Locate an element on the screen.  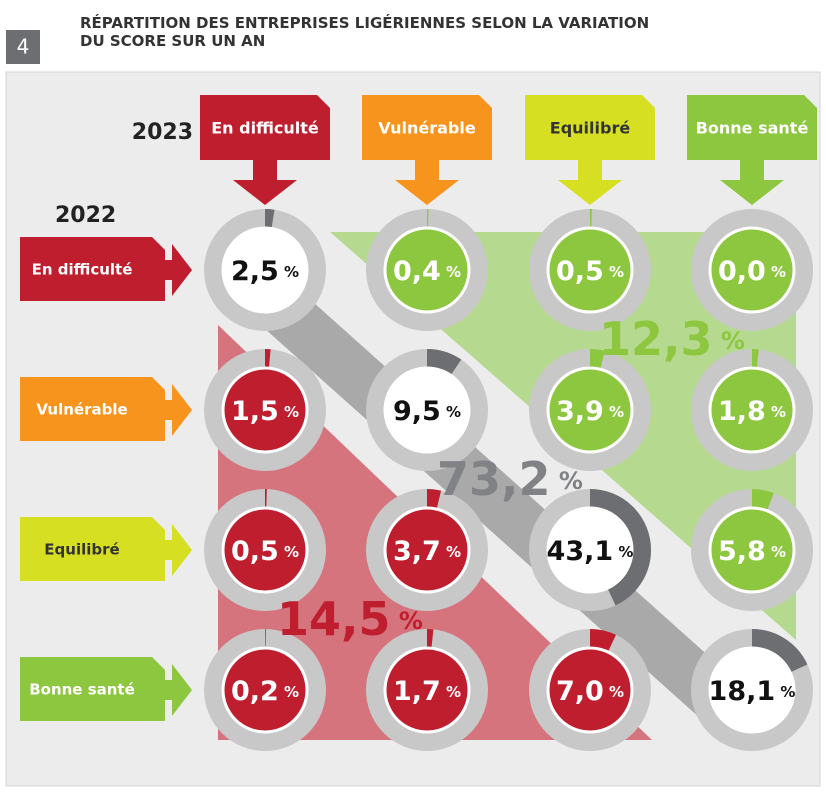
value-label: 18,1 % is located at coordinates (752, 691).